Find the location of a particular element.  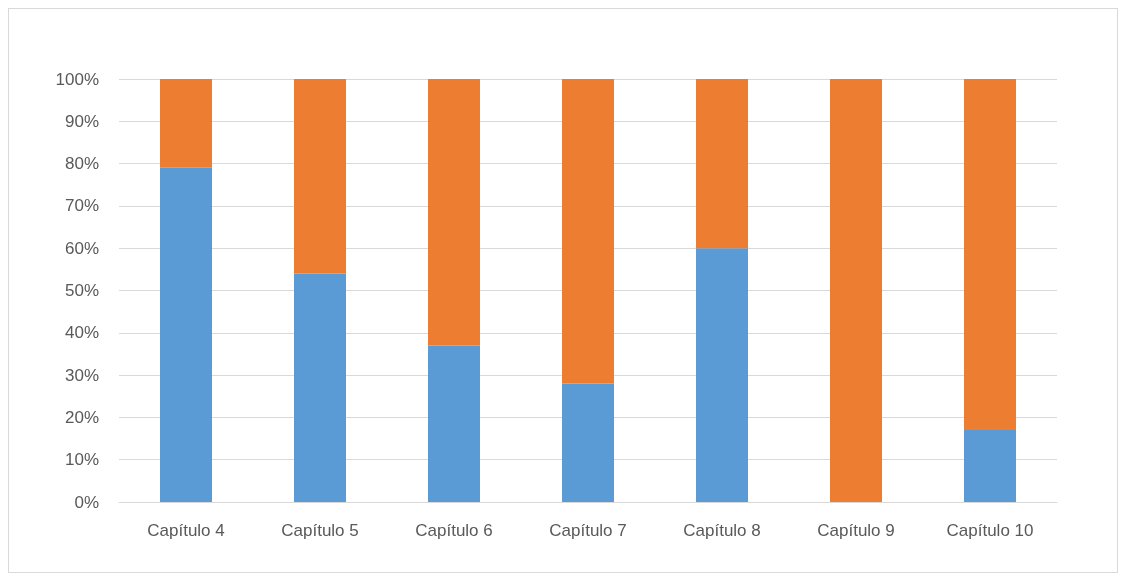

y-tick-label: 60% is located at coordinates (81, 248).